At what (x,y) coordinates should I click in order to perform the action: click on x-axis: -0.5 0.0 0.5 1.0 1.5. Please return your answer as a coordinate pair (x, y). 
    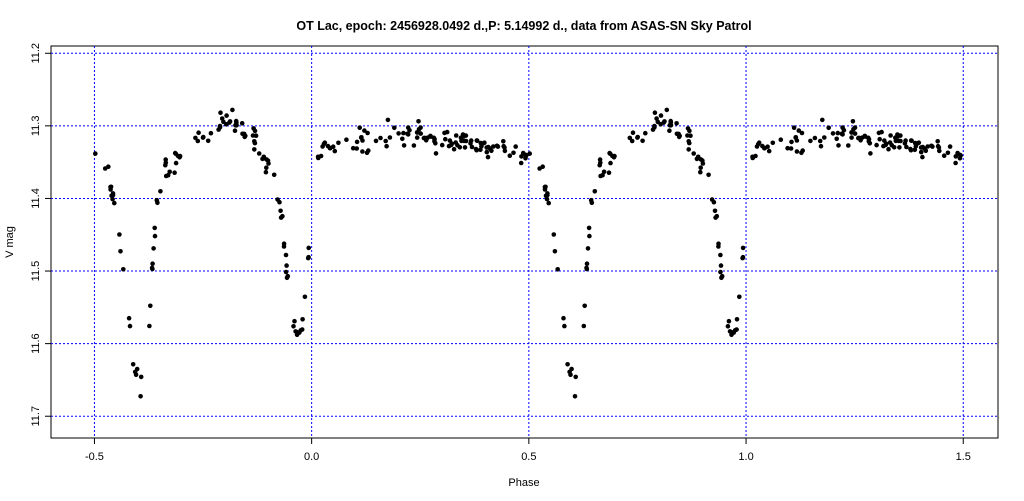
    Looking at the image, I should click on (528, 450).